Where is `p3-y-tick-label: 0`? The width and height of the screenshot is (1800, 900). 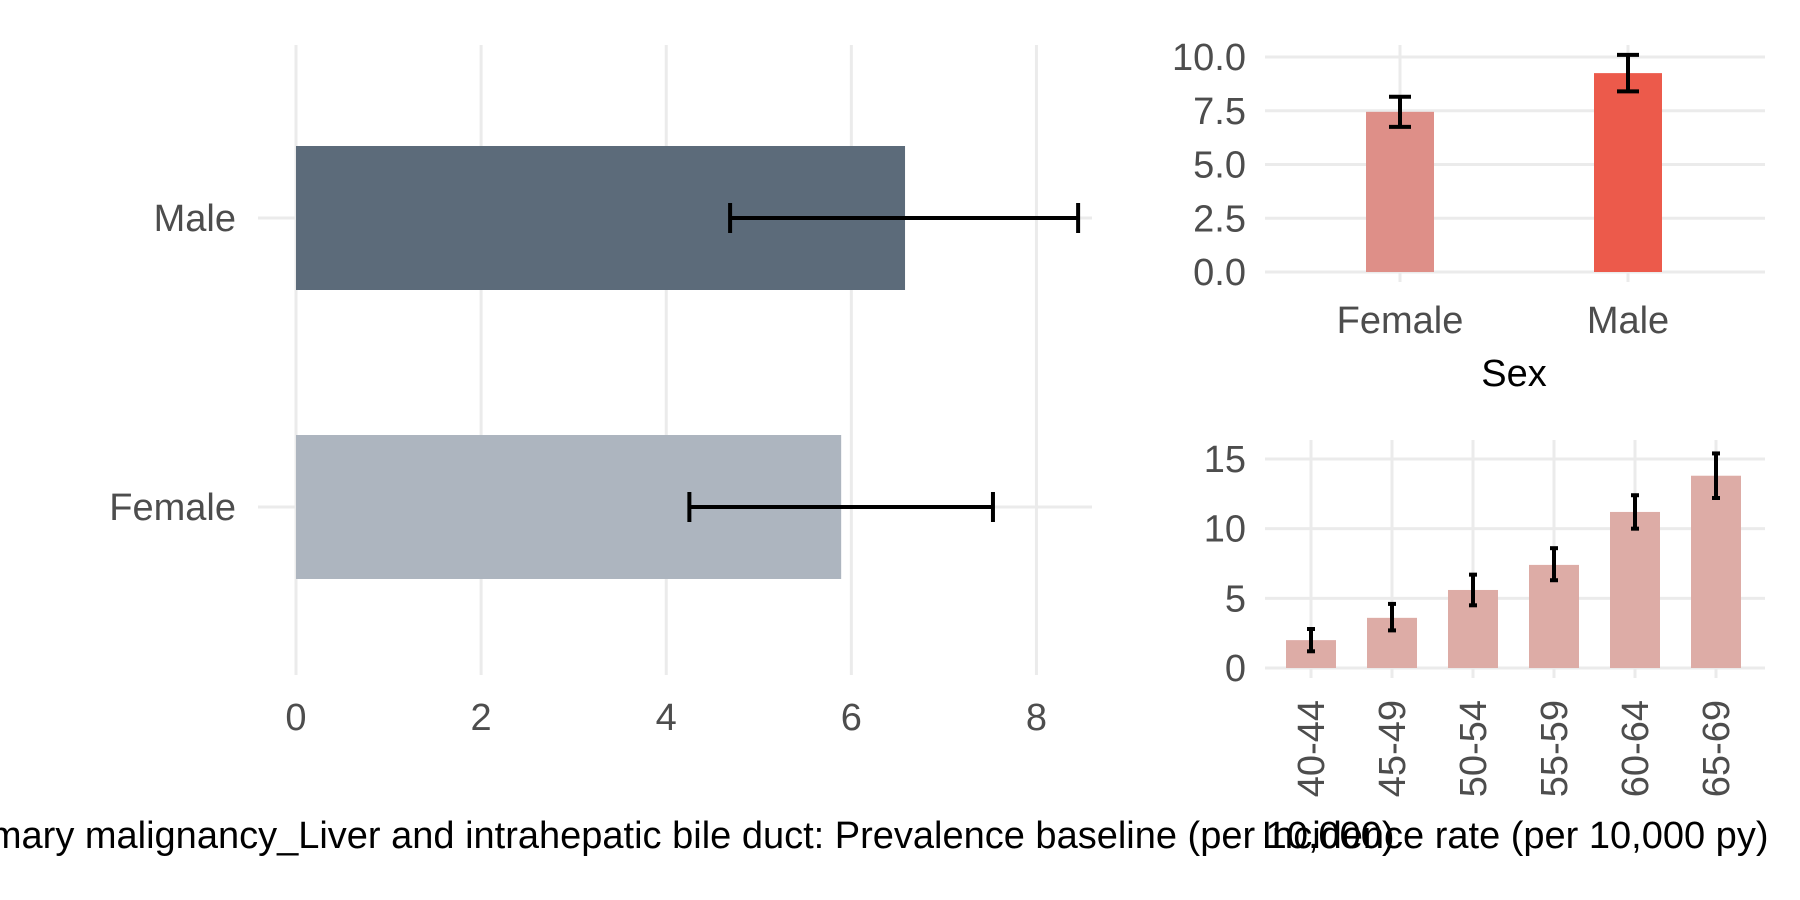
p3-y-tick-label: 0 is located at coordinates (1235, 669).